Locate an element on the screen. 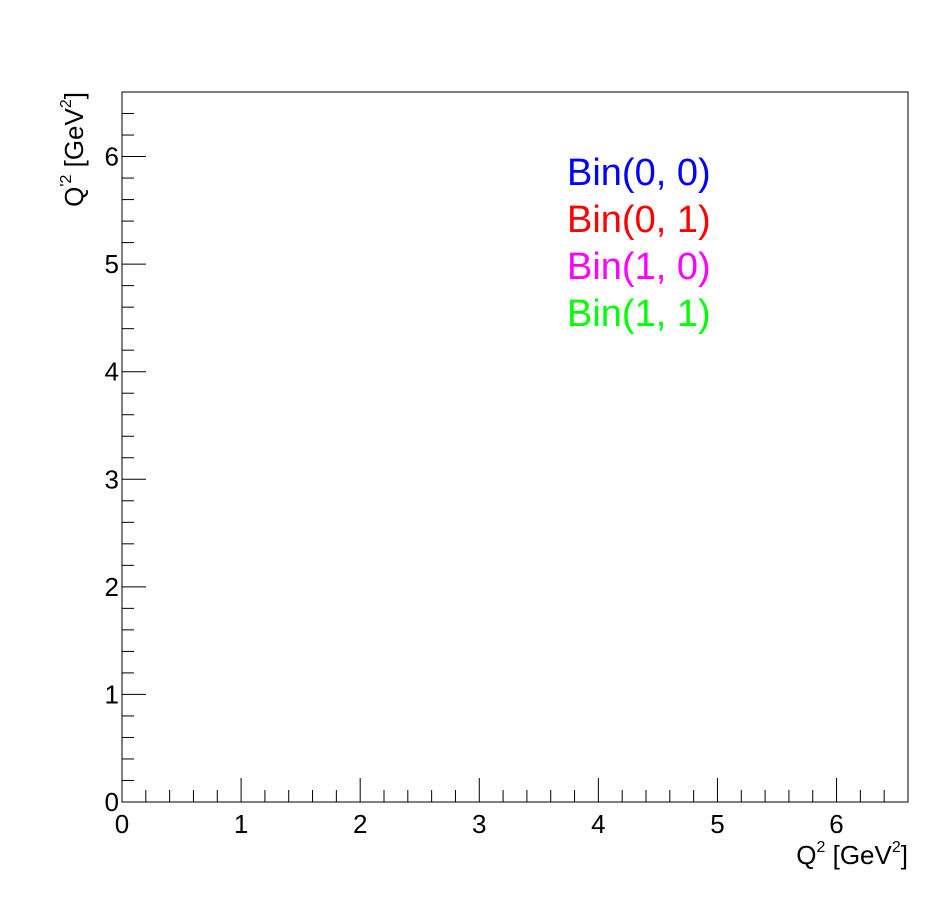 This screenshot has width=946, height=922. y-tick-label: 3 is located at coordinates (112, 479).